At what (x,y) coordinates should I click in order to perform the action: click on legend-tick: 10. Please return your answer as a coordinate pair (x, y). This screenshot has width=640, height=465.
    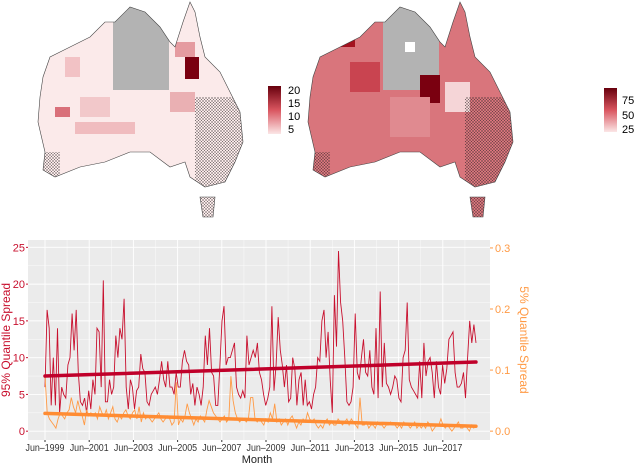
    Looking at the image, I should click on (294, 117).